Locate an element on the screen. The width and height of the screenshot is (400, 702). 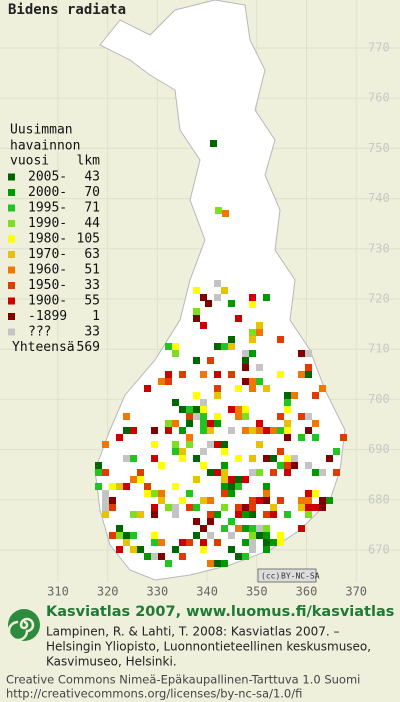
badge-cc: (cc) is located at coordinates (270, 576).